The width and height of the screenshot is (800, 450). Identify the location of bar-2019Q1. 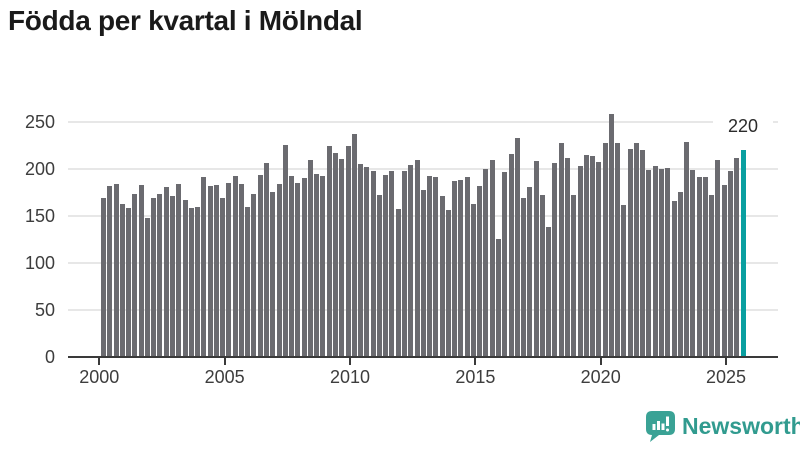
(580, 261).